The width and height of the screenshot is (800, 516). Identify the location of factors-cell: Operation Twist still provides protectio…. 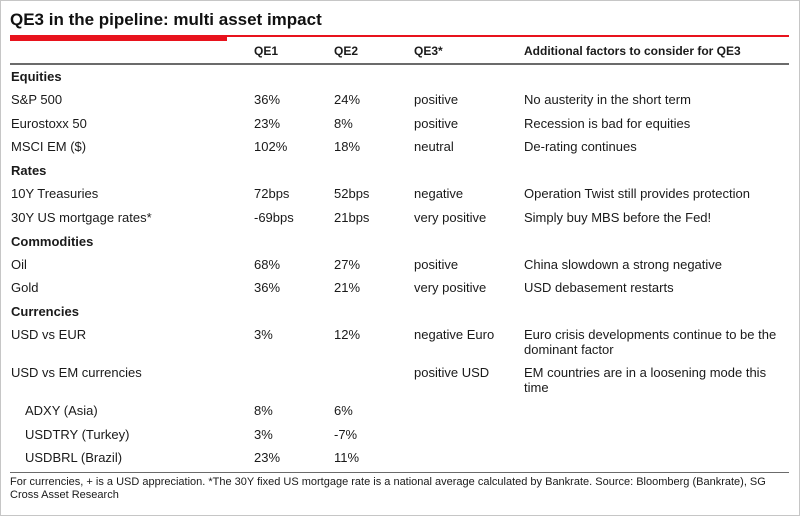
(637, 193).